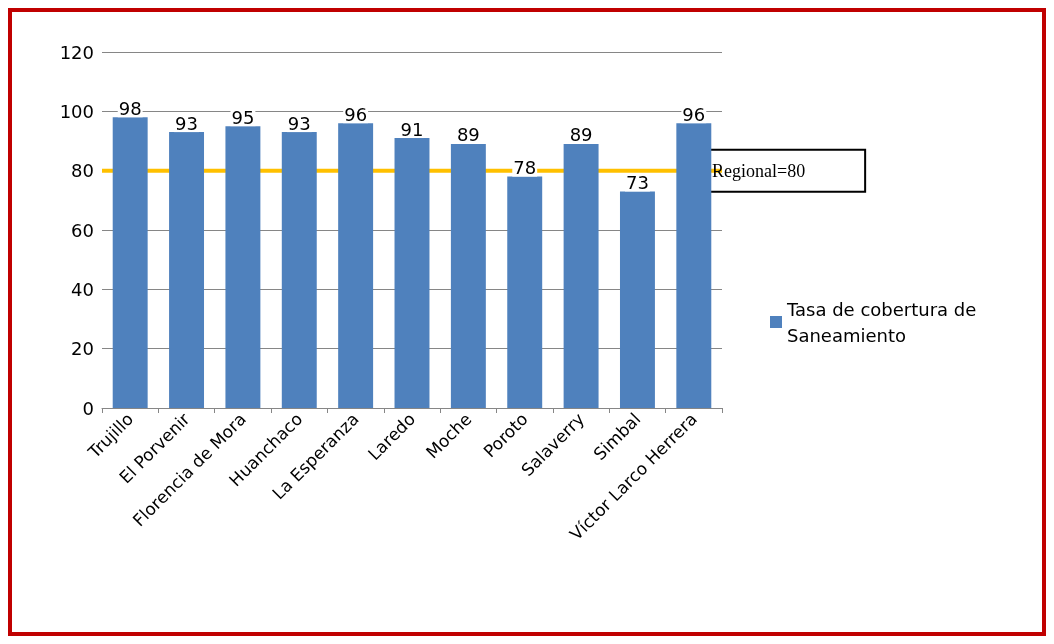  I want to click on data-label: 95, so click(243, 117).